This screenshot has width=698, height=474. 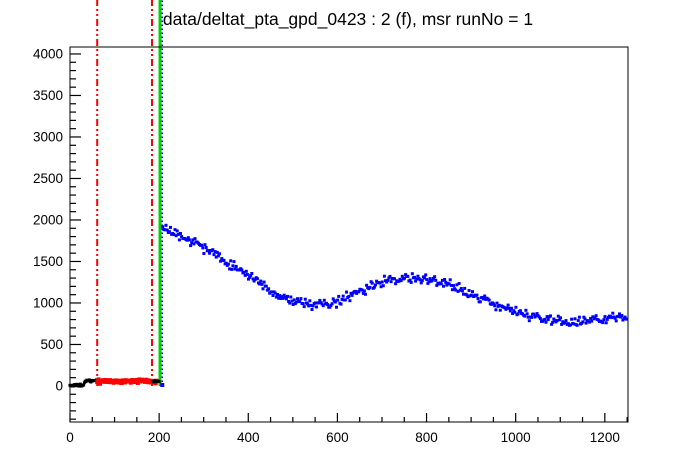 I want to click on x-tick-label: 600, so click(x=337, y=437).